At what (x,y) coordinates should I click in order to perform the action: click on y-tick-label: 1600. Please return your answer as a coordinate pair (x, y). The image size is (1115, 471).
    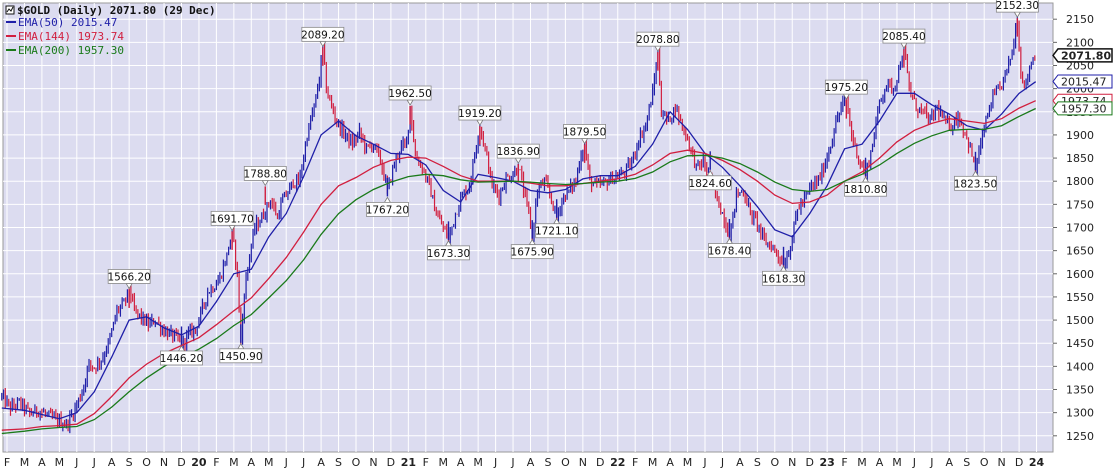
    Looking at the image, I should click on (1080, 274).